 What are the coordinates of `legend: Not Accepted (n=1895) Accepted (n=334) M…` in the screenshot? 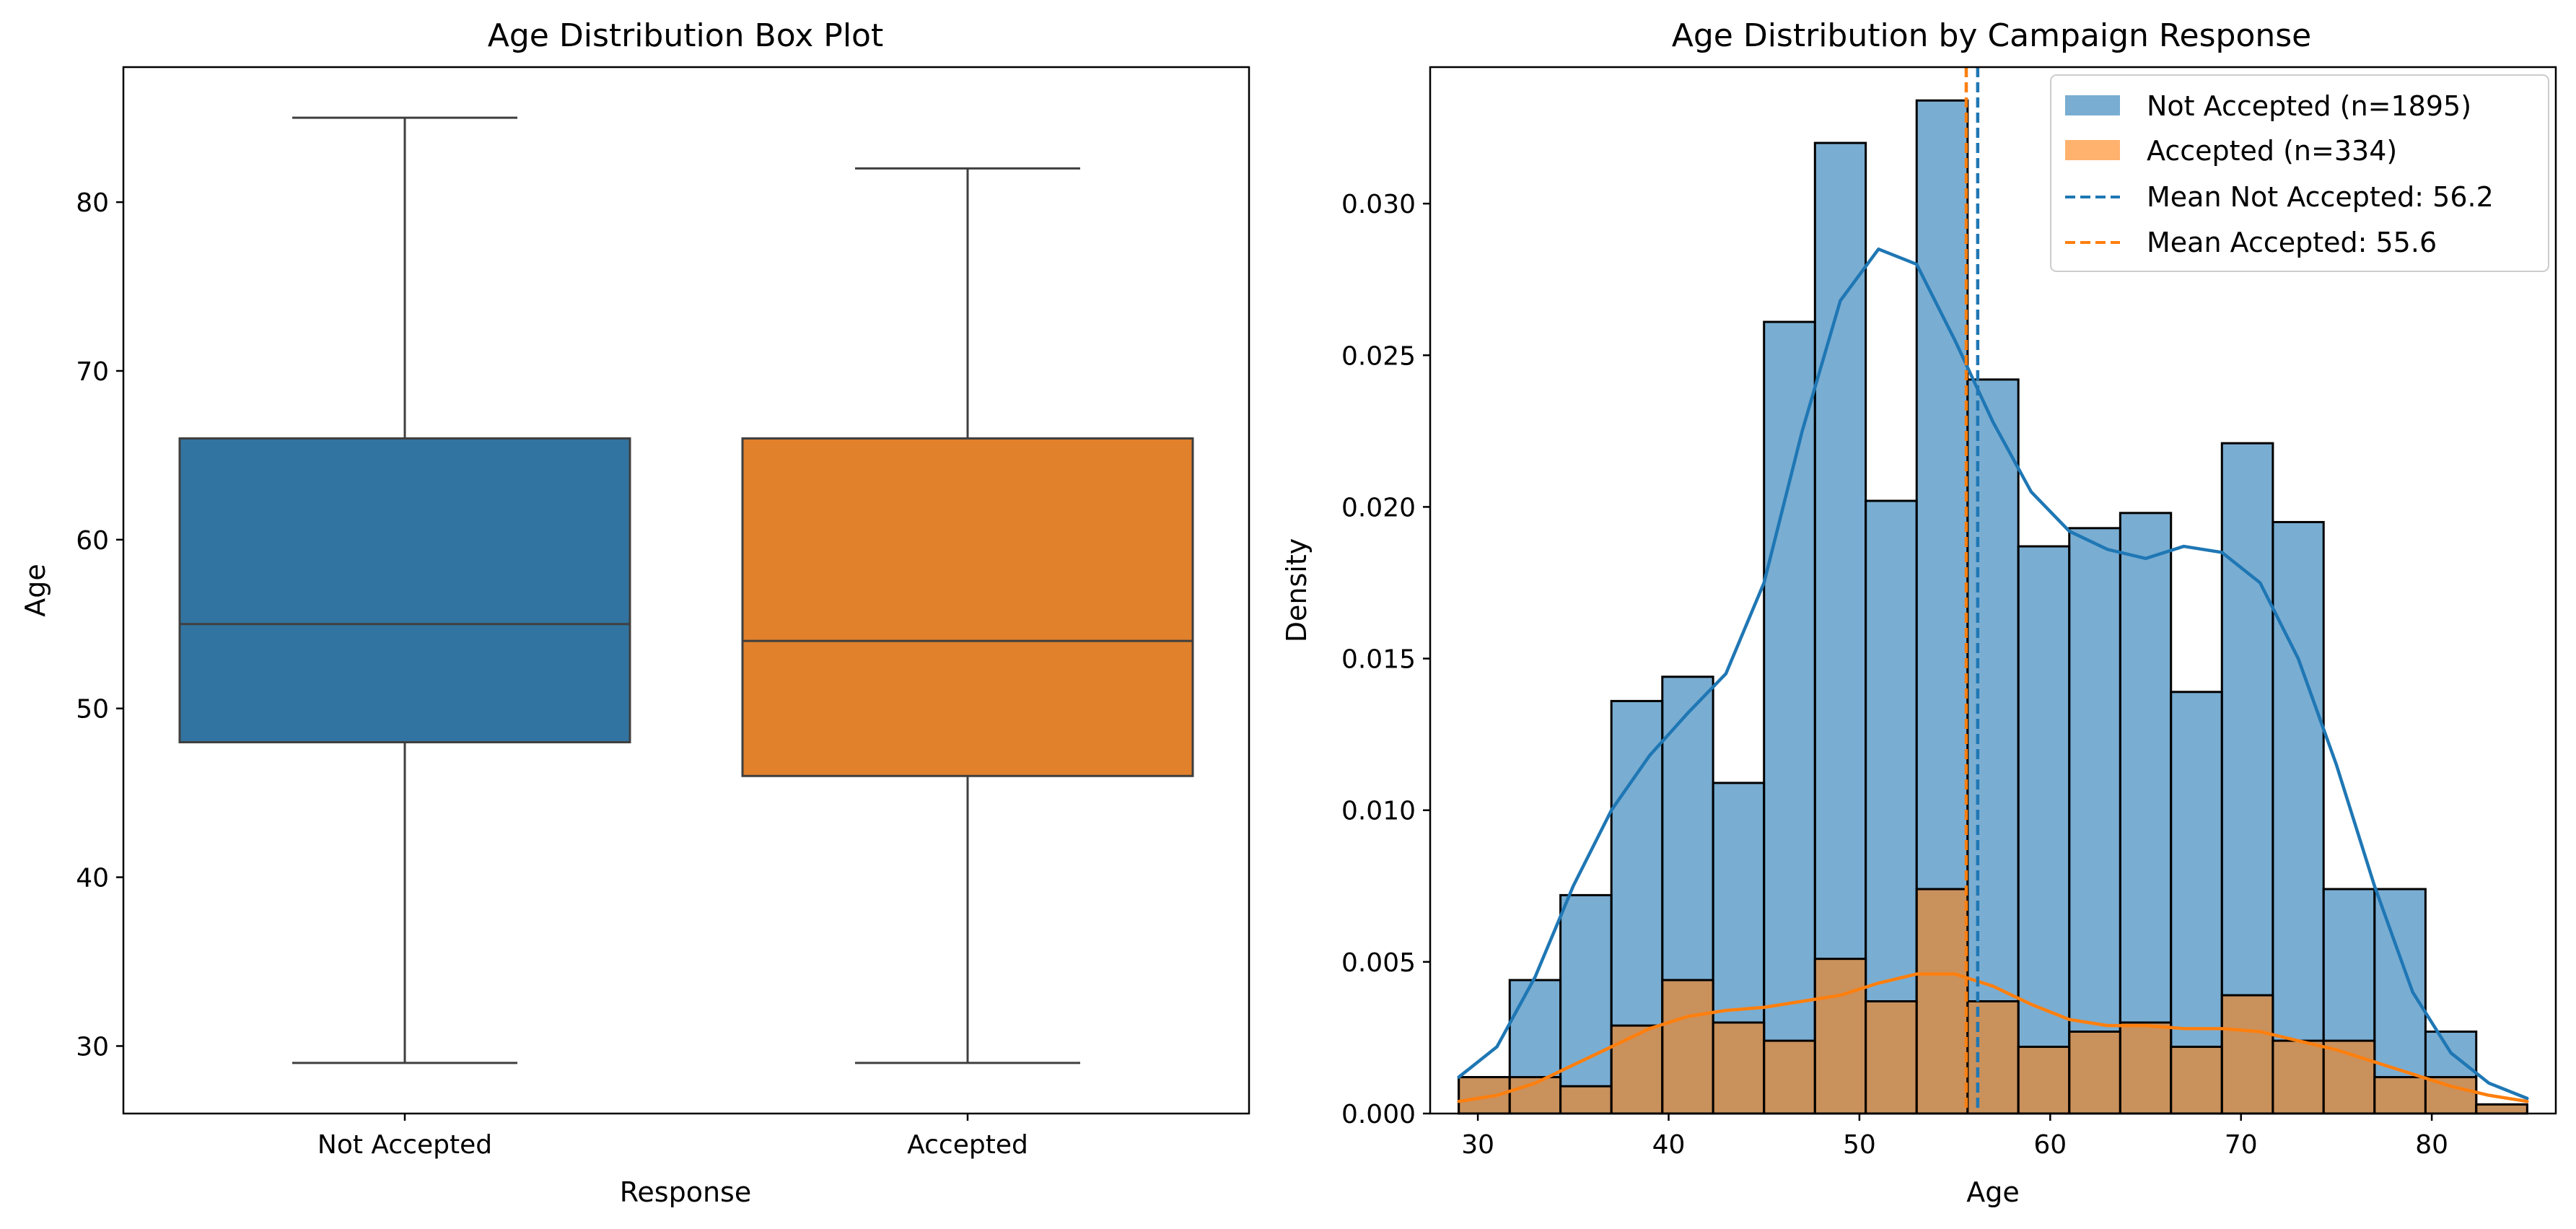 It's located at (2299, 173).